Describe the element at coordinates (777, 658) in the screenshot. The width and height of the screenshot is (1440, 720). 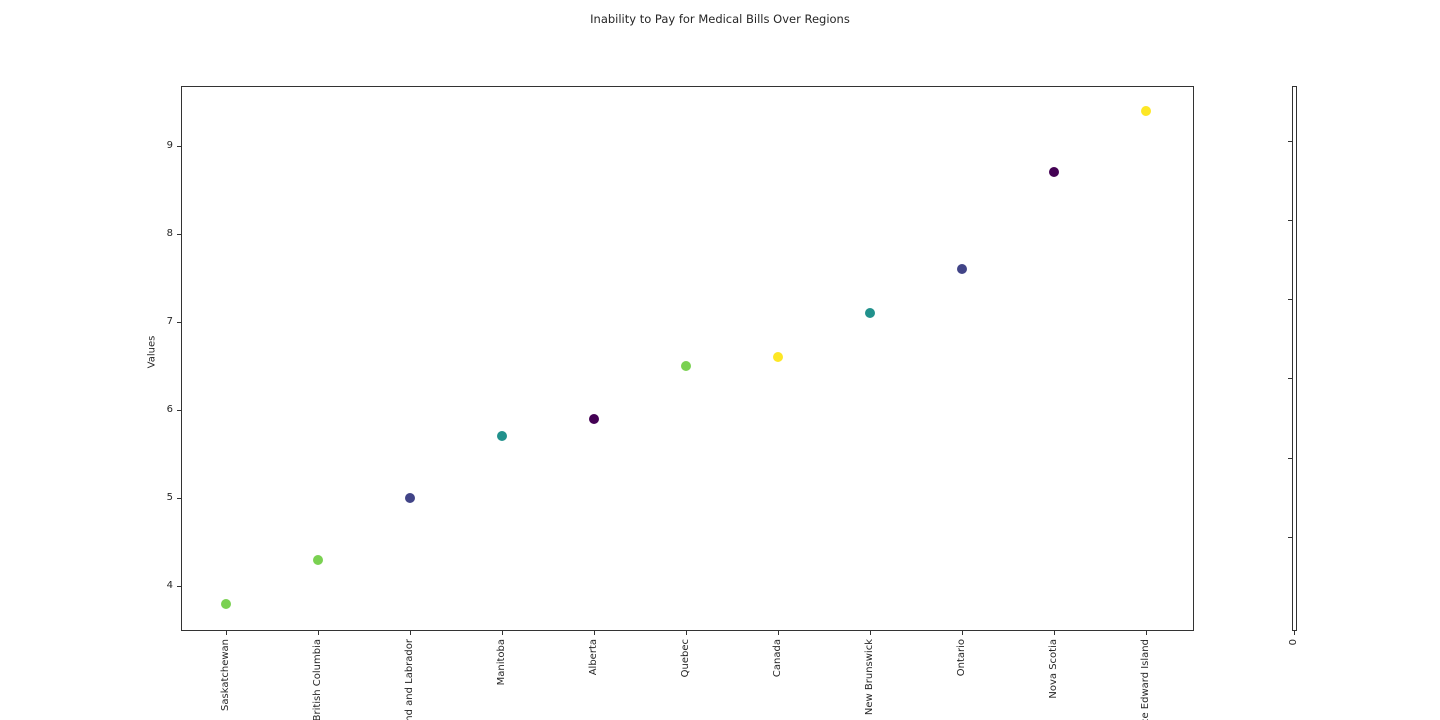
I see `x-tick-label-canada: Canada` at that location.